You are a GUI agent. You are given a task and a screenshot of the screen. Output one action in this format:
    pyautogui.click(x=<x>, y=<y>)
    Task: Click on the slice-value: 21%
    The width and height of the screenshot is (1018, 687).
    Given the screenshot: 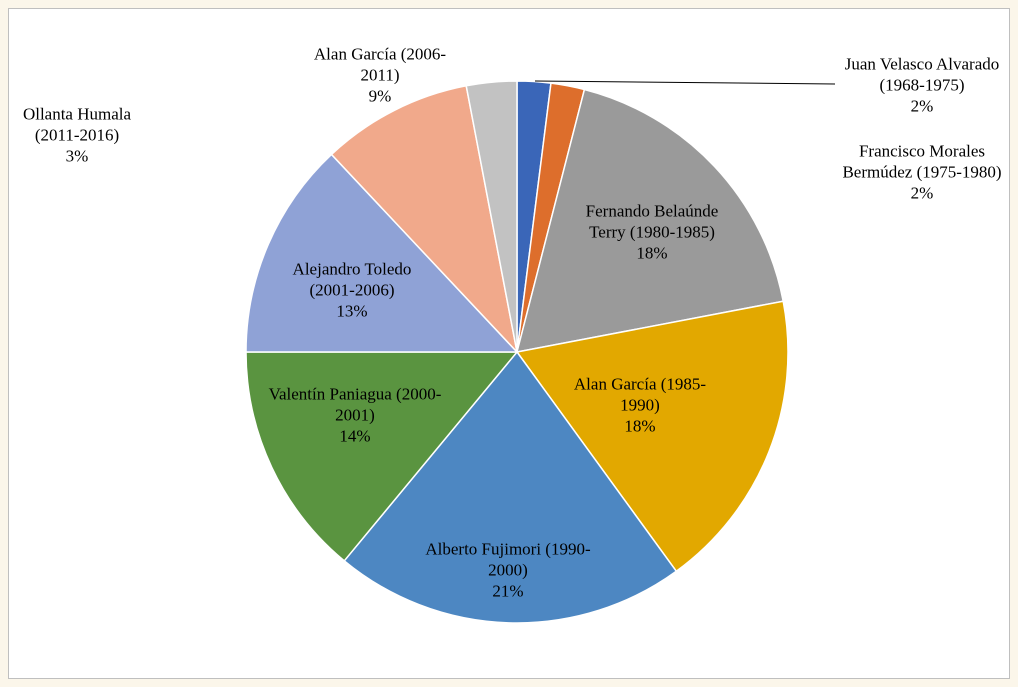 What is the action you would take?
    pyautogui.click(x=508, y=591)
    